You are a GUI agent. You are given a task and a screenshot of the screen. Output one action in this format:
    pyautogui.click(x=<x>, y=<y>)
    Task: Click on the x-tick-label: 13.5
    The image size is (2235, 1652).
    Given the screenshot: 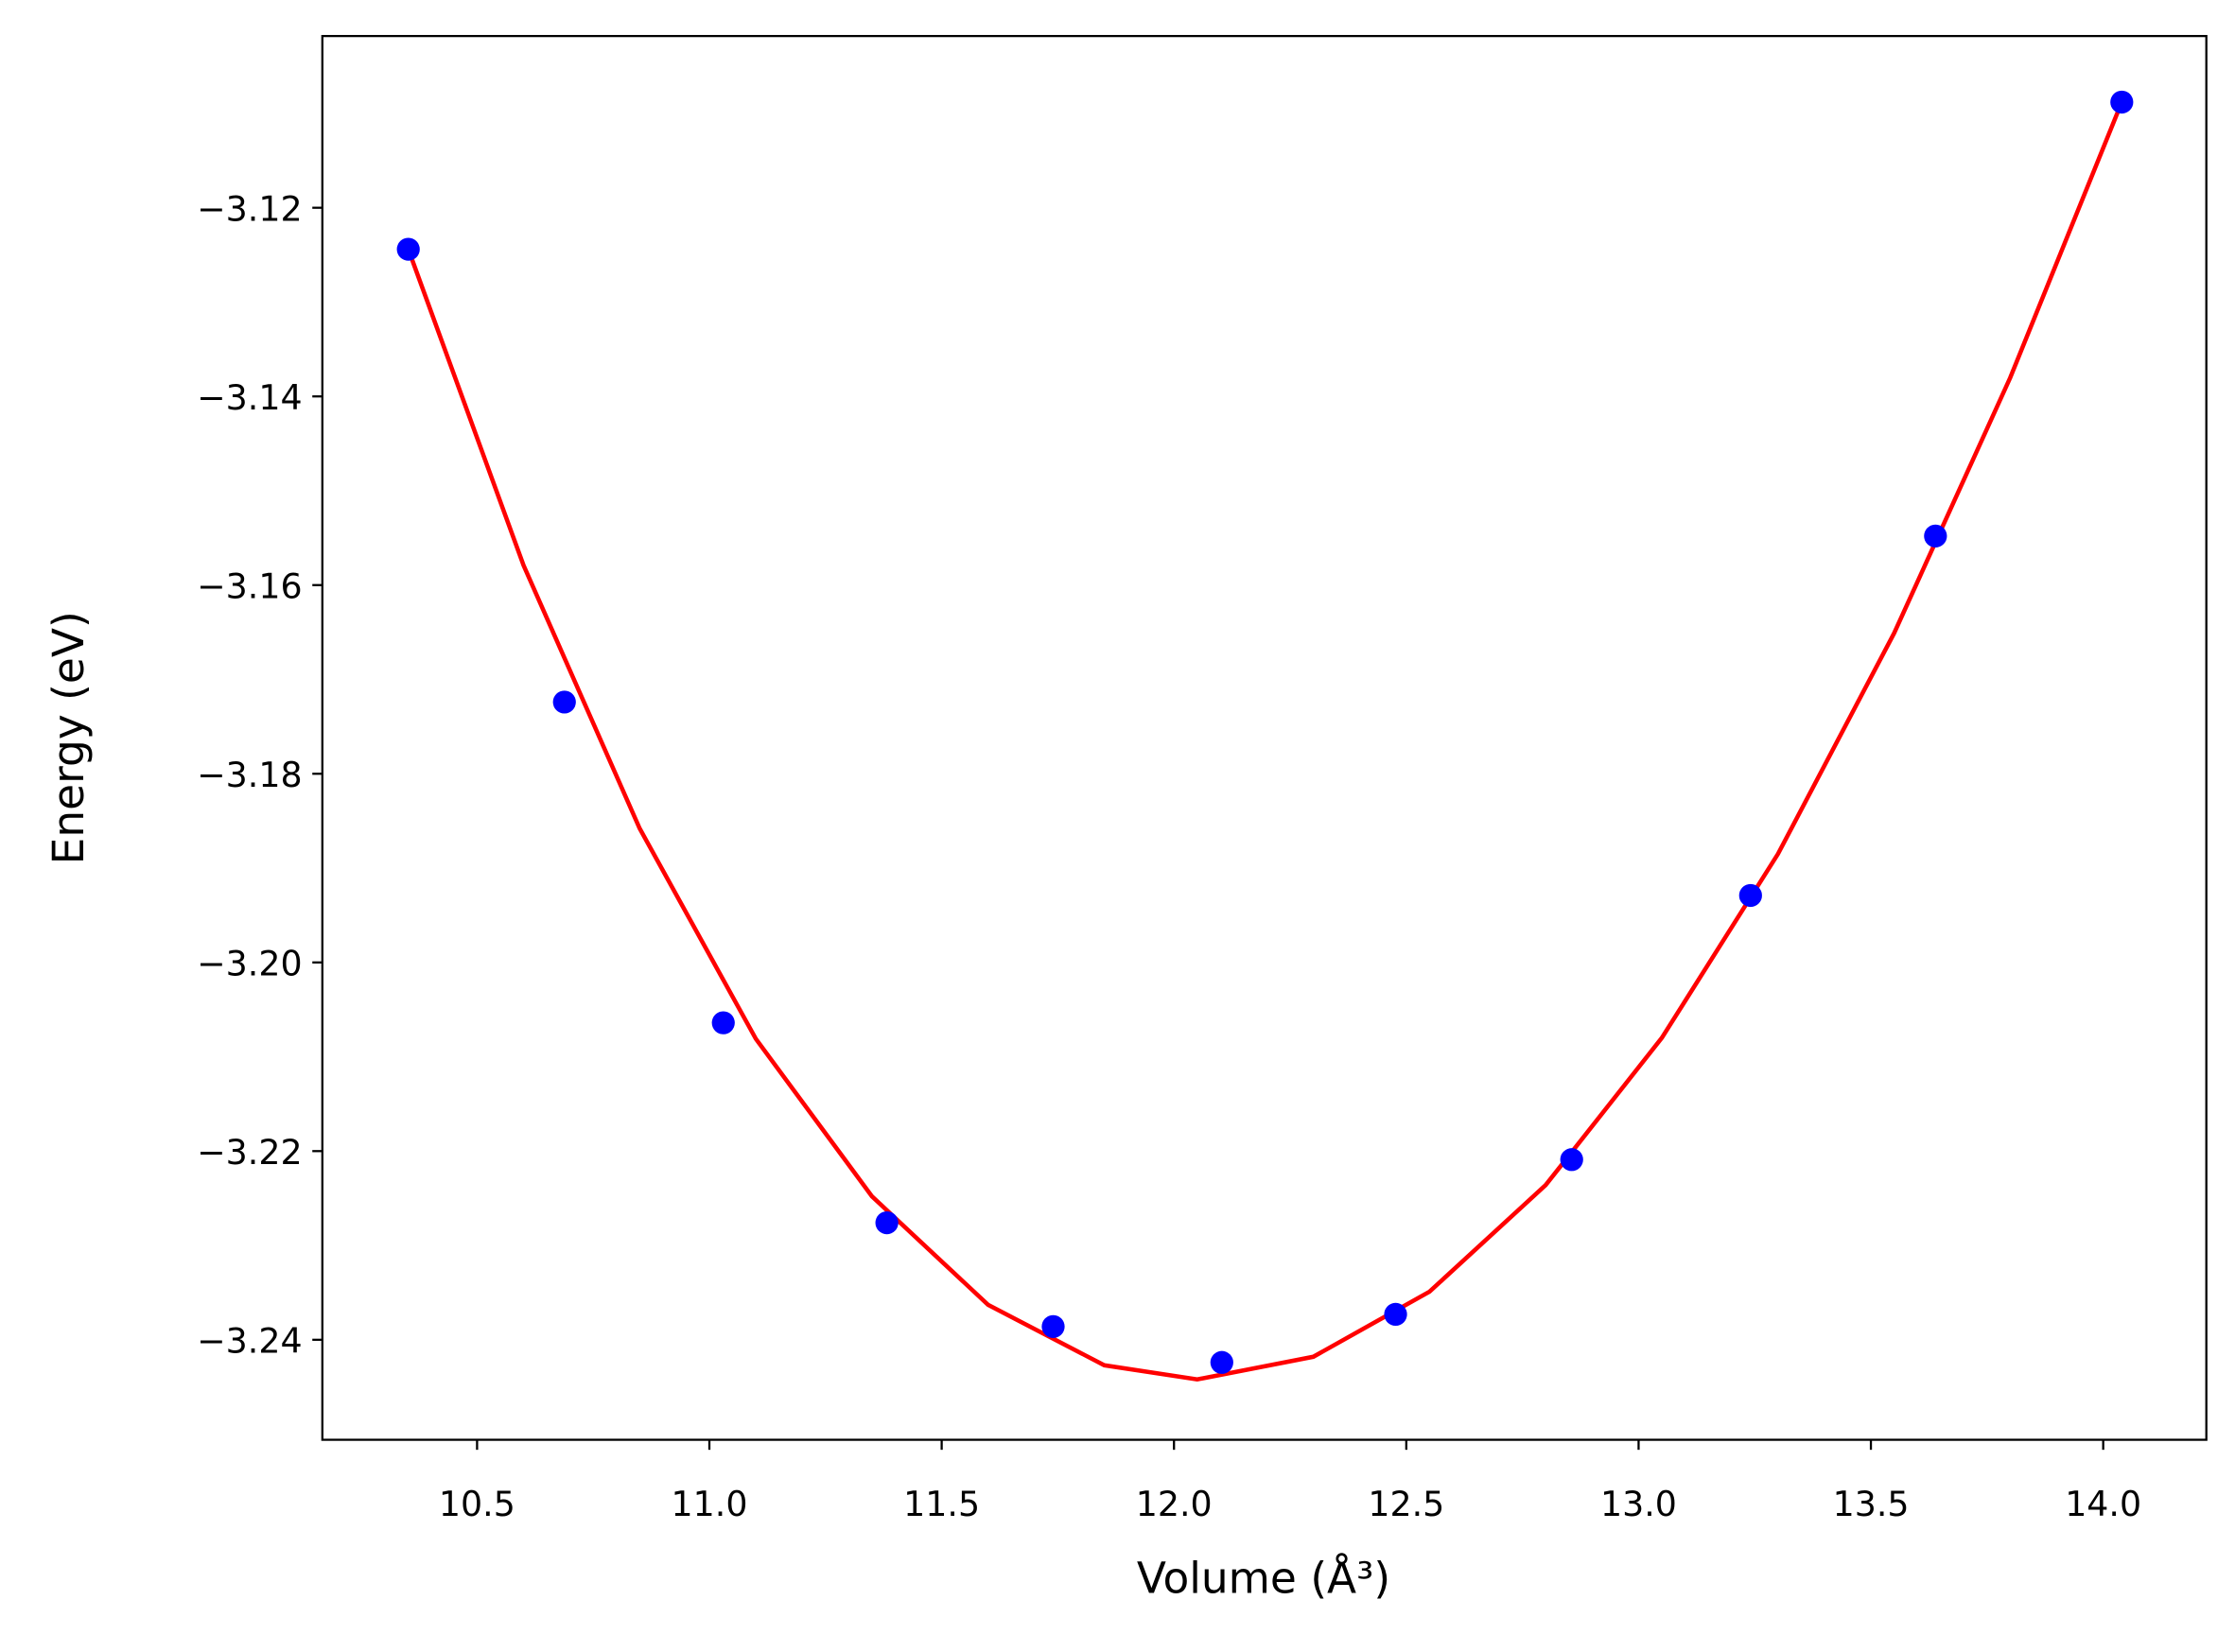 What is the action you would take?
    pyautogui.click(x=1871, y=1504)
    